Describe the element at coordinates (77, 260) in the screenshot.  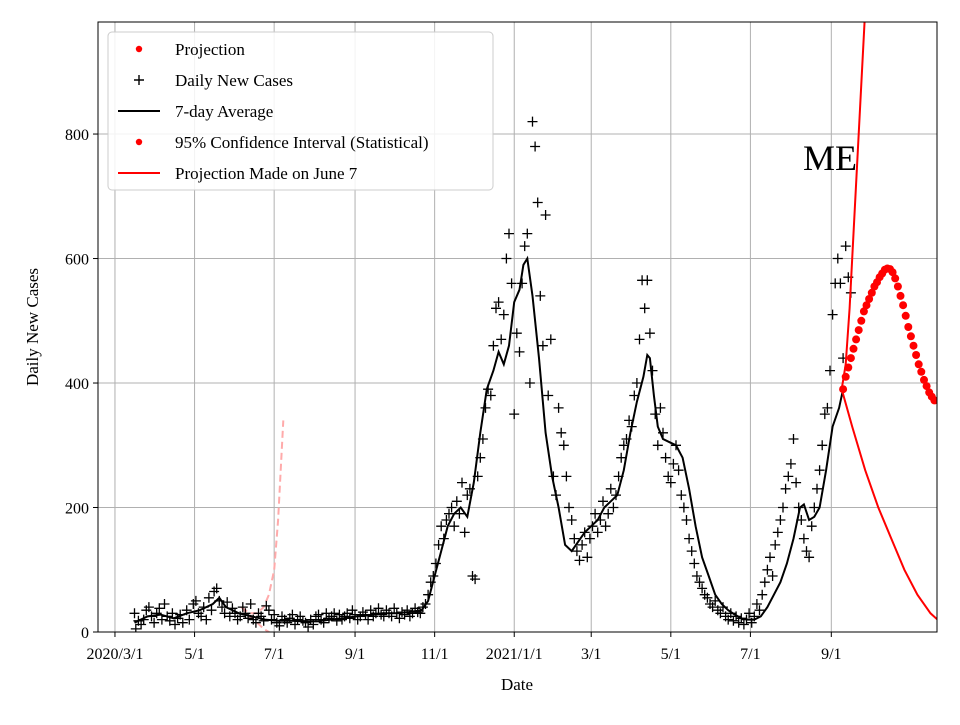
I see `y-tick-label: 600` at that location.